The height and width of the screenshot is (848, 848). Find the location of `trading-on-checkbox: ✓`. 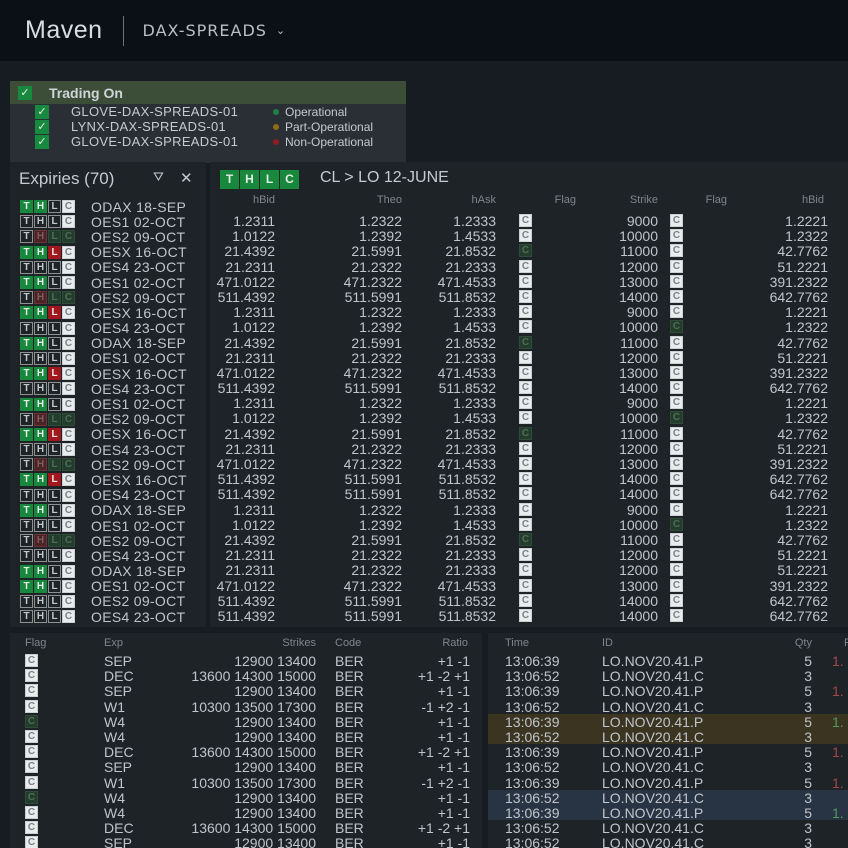

trading-on-checkbox: ✓ is located at coordinates (25, 92).